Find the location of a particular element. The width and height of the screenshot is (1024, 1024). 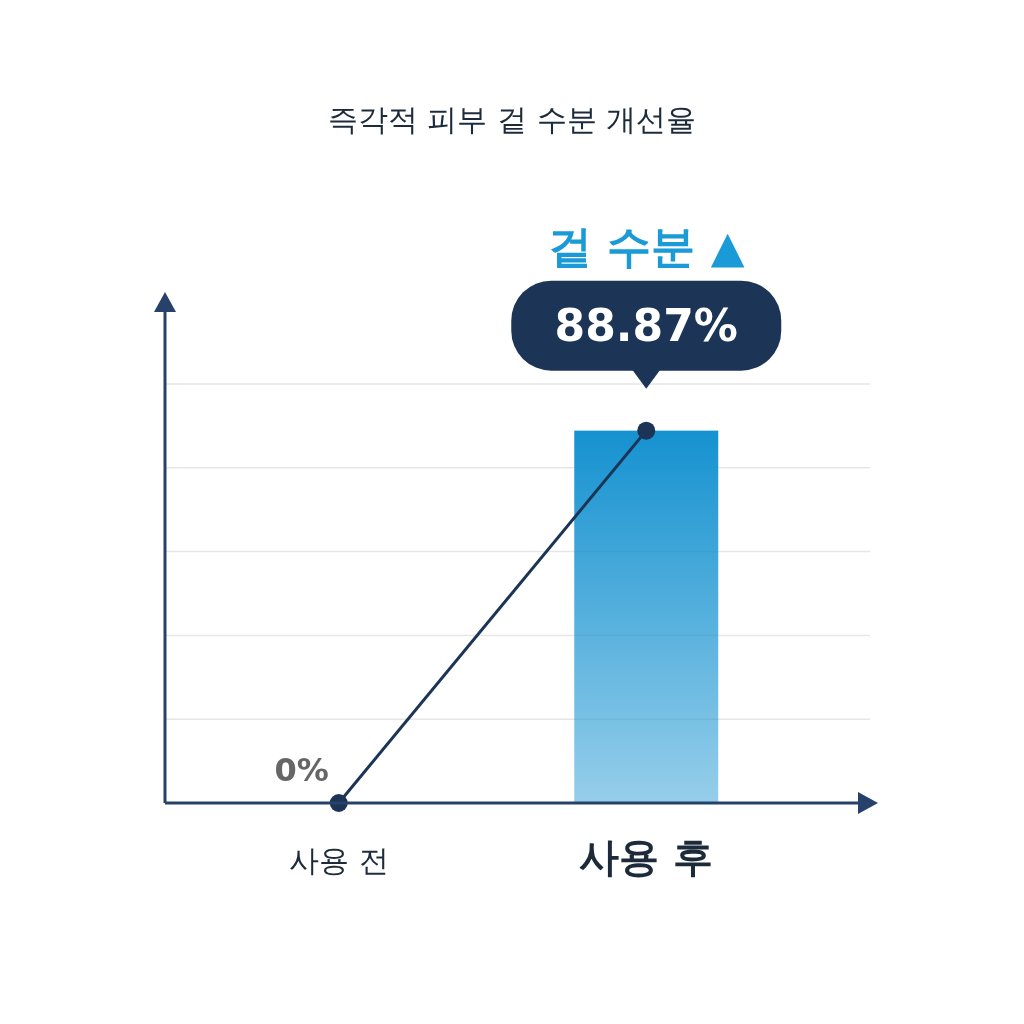

data-label: 0% is located at coordinates (301, 770).